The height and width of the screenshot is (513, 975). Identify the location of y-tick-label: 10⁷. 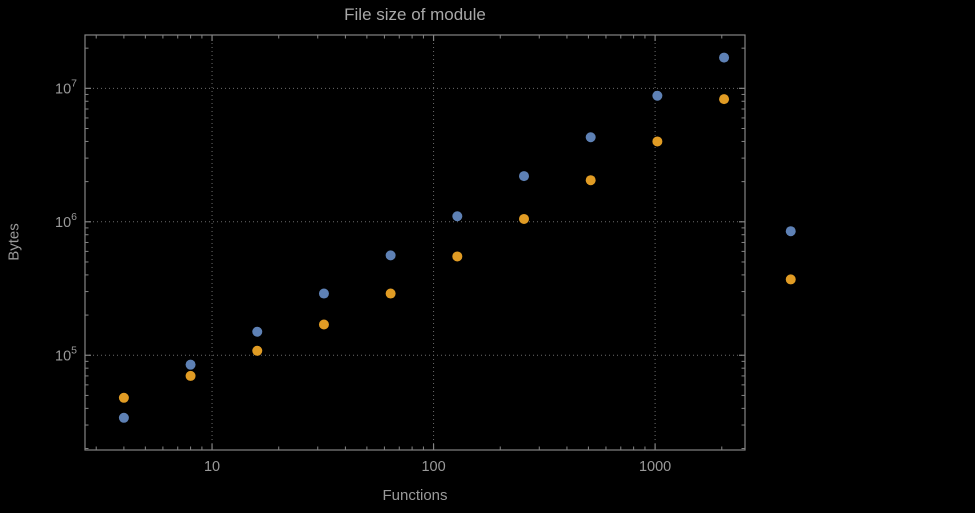
(66, 87).